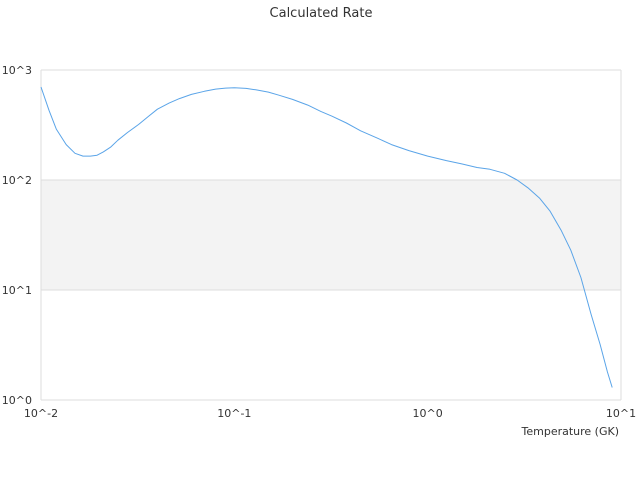 This screenshot has height=480, width=640. Describe the element at coordinates (17, 400) in the screenshot. I see `y-tick-label: 10^0` at that location.